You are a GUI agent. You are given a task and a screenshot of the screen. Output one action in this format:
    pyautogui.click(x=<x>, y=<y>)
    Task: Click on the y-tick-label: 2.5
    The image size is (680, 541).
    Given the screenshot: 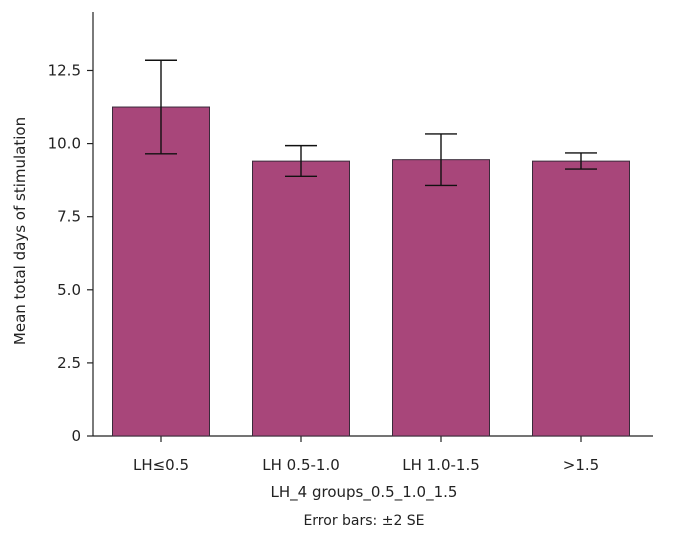 What is the action you would take?
    pyautogui.click(x=69, y=363)
    